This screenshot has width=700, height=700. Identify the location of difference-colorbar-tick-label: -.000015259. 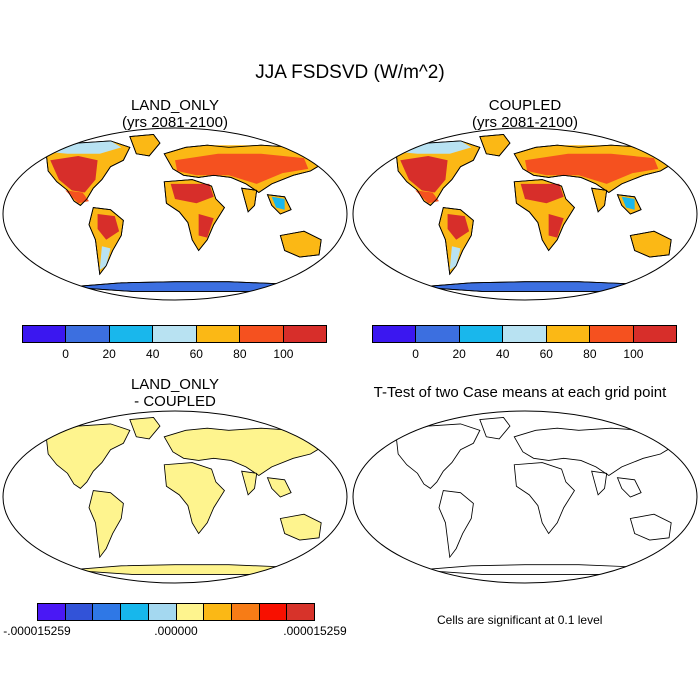
(37, 631).